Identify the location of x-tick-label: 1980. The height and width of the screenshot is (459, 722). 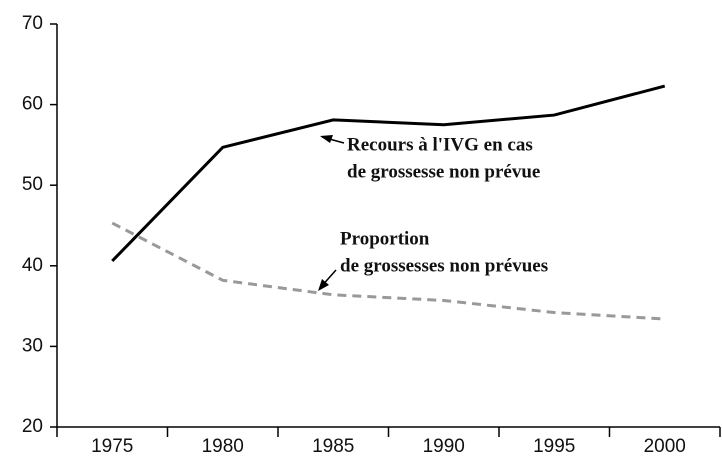
(223, 446).